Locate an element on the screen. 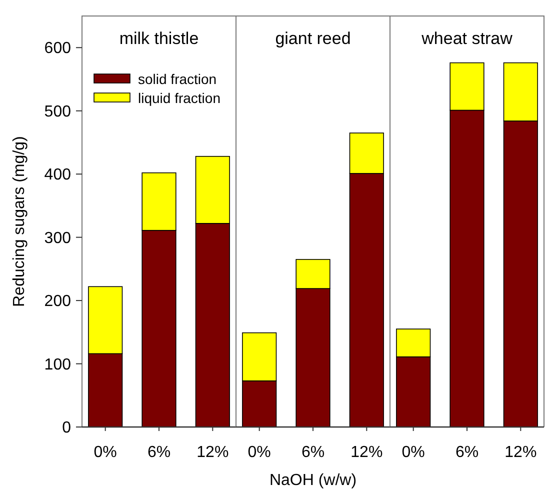 This screenshot has width=547, height=490. x-axis-title: NaOH (w/w) is located at coordinates (313, 480).